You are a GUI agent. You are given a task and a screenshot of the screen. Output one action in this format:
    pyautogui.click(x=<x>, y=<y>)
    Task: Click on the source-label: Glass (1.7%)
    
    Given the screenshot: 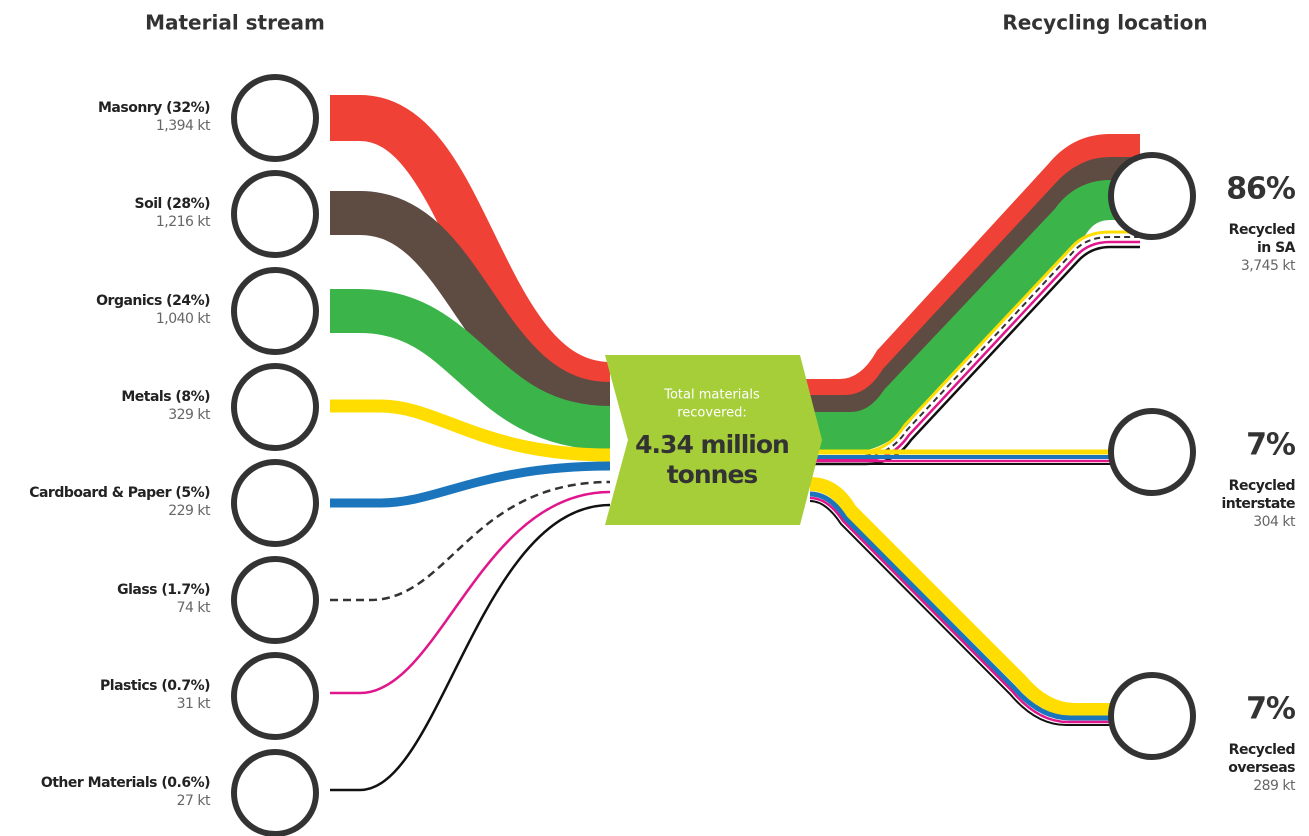 What is the action you would take?
    pyautogui.click(x=163, y=590)
    